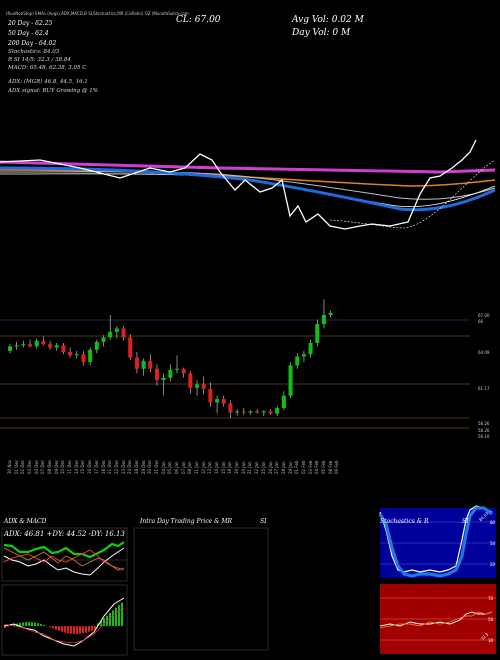 The width and height of the screenshot is (500, 660). What do you see at coordinates (484, 436) in the screenshot?
I see `price-tick: 56.10` at bounding box center [484, 436].